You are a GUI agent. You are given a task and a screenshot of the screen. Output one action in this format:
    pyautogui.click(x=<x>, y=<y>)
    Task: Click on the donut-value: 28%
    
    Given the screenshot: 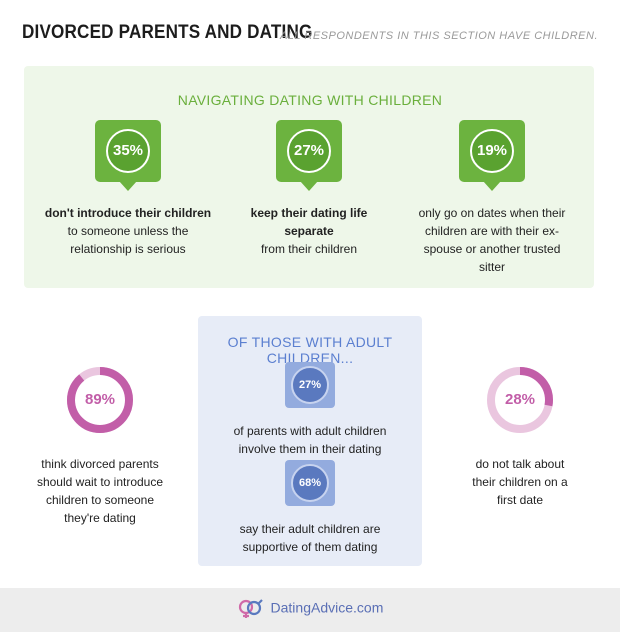 What is the action you would take?
    pyautogui.click(x=520, y=399)
    